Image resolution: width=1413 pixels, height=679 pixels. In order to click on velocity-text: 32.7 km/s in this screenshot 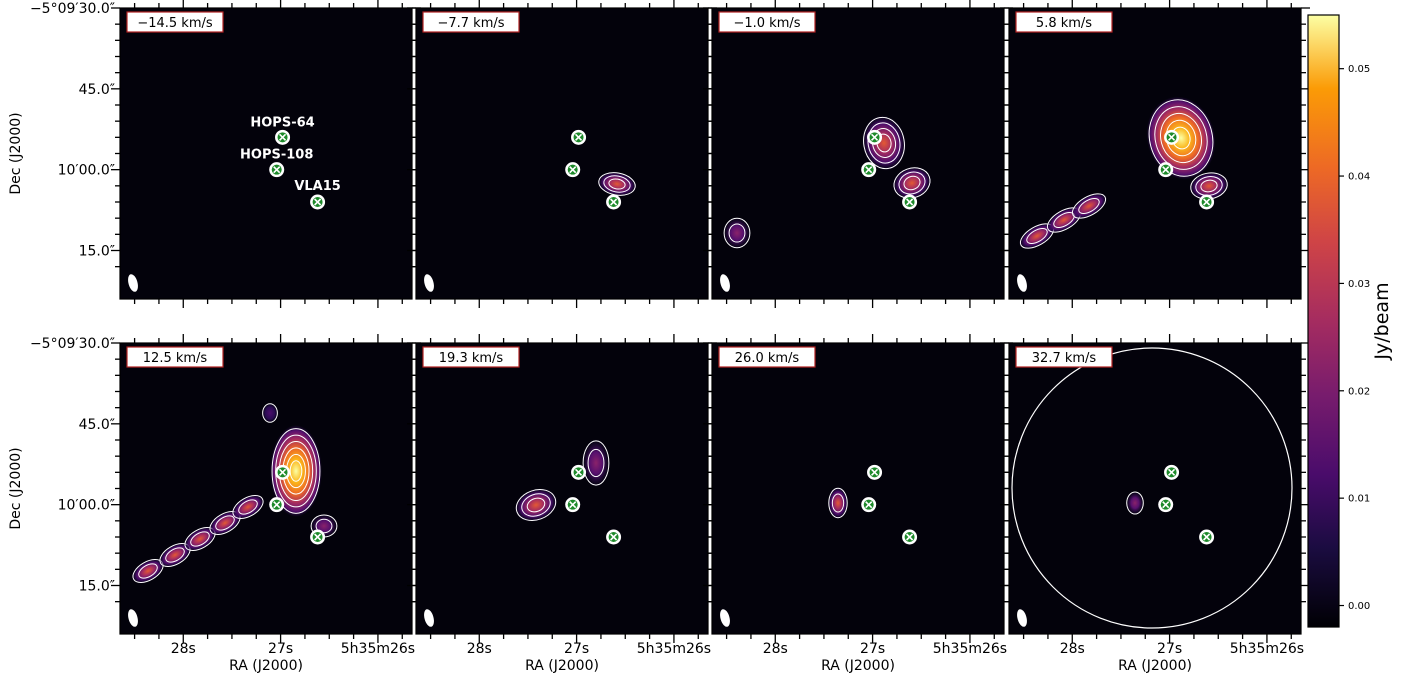, I will do `click(1064, 358)`.